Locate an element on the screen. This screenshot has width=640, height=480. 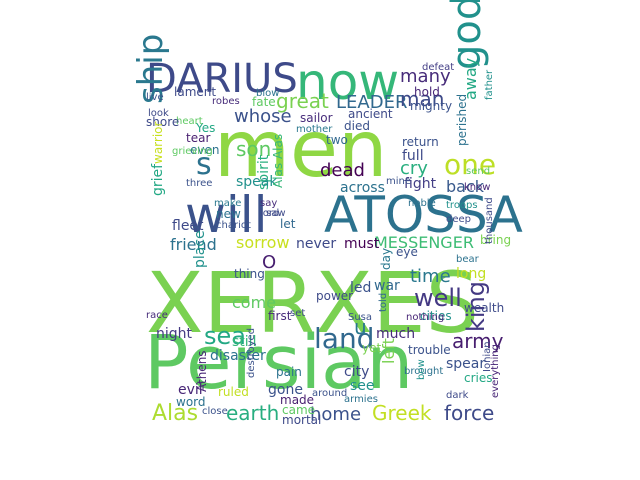
cloud-word: cry is located at coordinates (414, 168).